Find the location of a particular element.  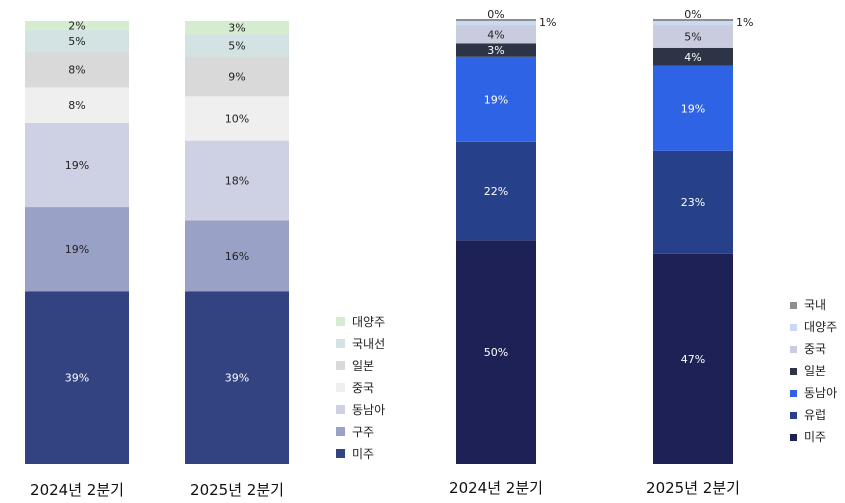

data-label-1-0-6: 0% is located at coordinates (495, 14).